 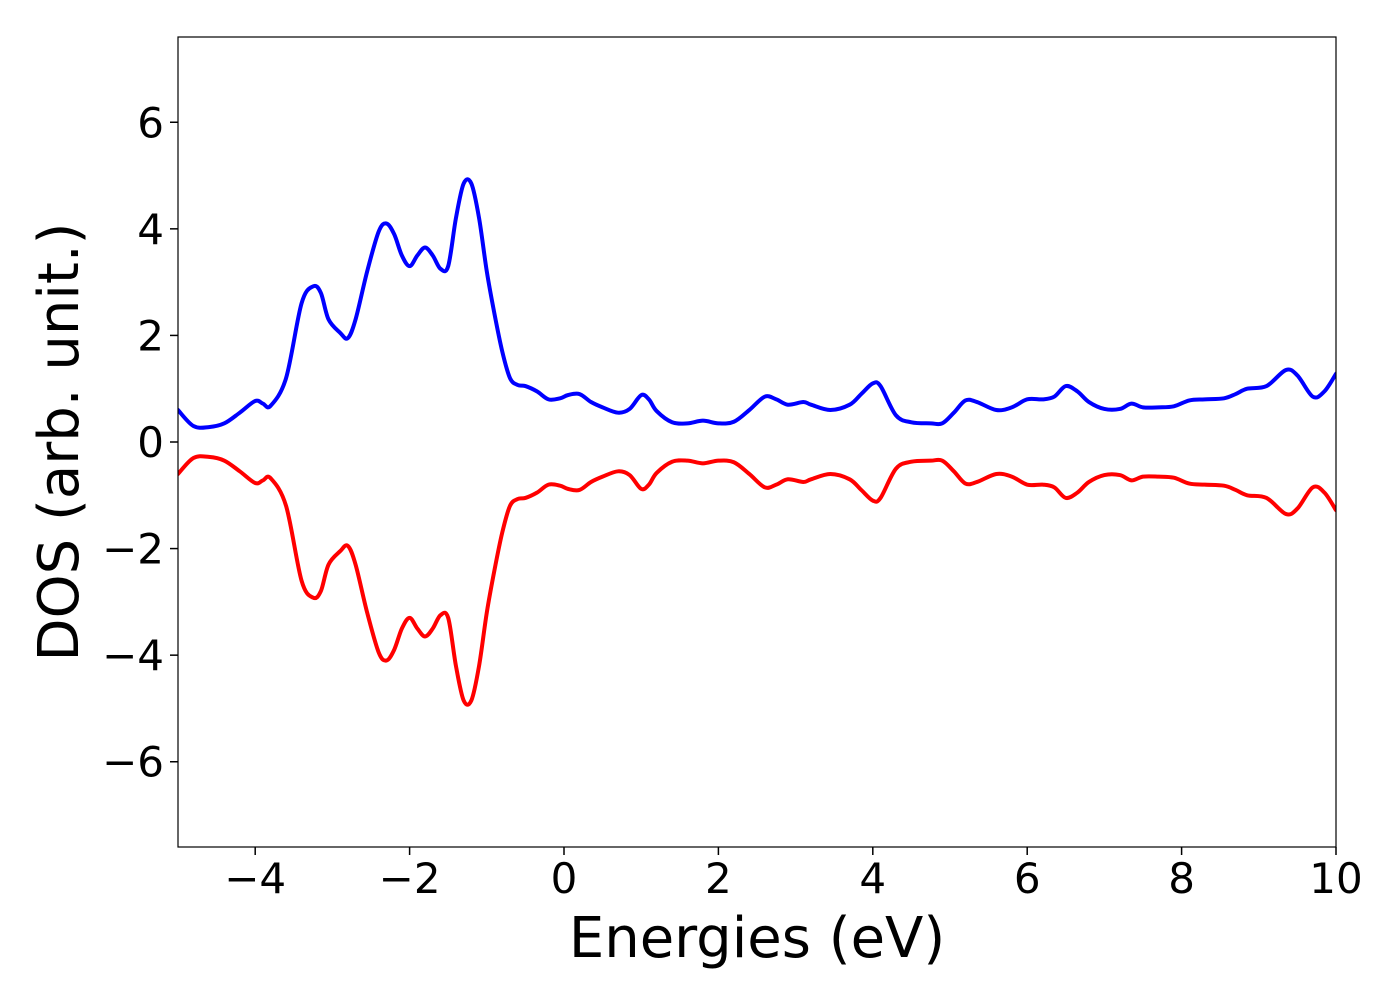 I want to click on x-tick-label: 2, so click(x=718, y=878).